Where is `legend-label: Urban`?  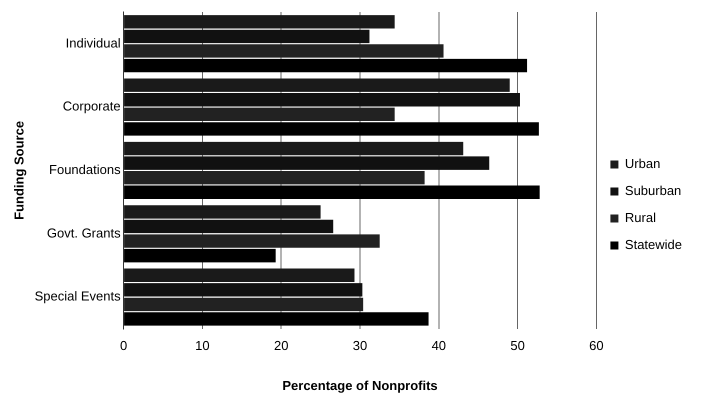
legend-label: Urban is located at coordinates (642, 164).